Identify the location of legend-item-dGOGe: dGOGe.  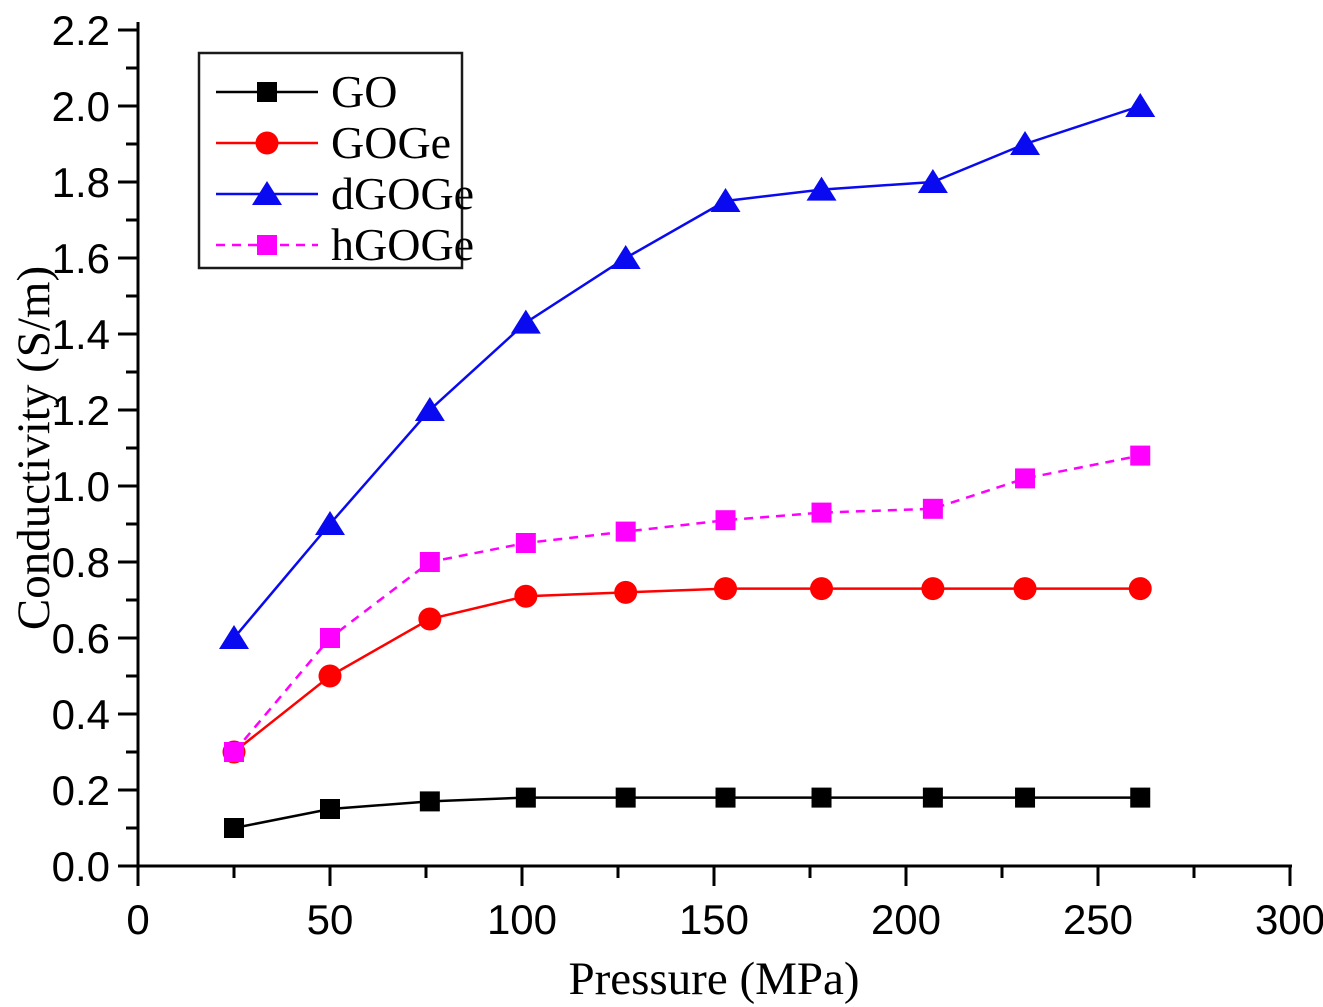
(345, 193).